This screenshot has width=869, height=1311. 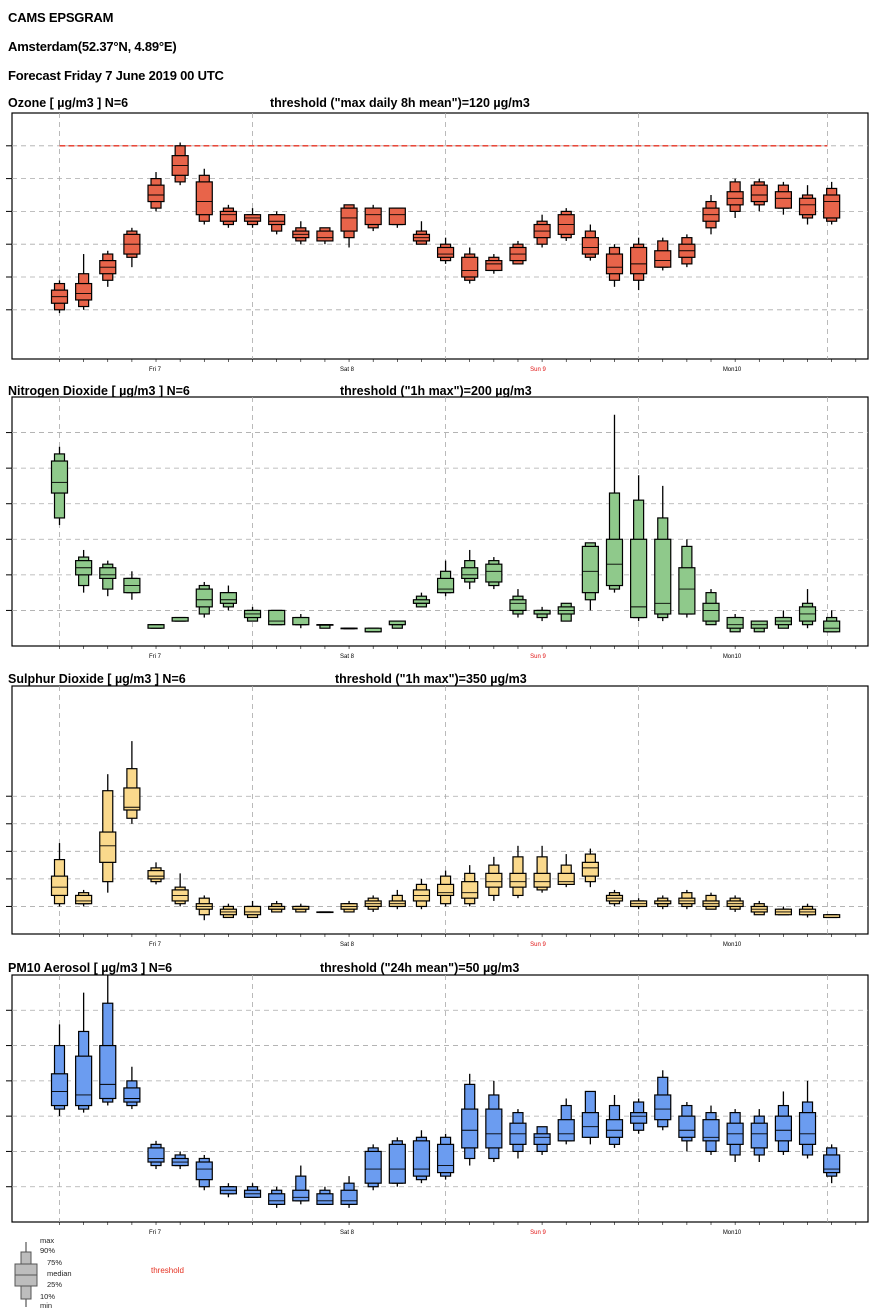 What do you see at coordinates (97, 679) in the screenshot?
I see `so2-title: Sulphur Dioxide [ µg/m3 ] N=6` at bounding box center [97, 679].